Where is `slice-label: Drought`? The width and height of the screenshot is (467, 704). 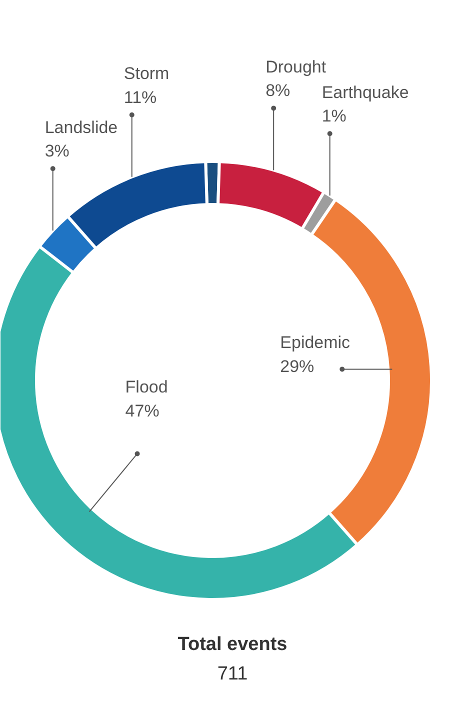 slice-label: Drought is located at coordinates (296, 66).